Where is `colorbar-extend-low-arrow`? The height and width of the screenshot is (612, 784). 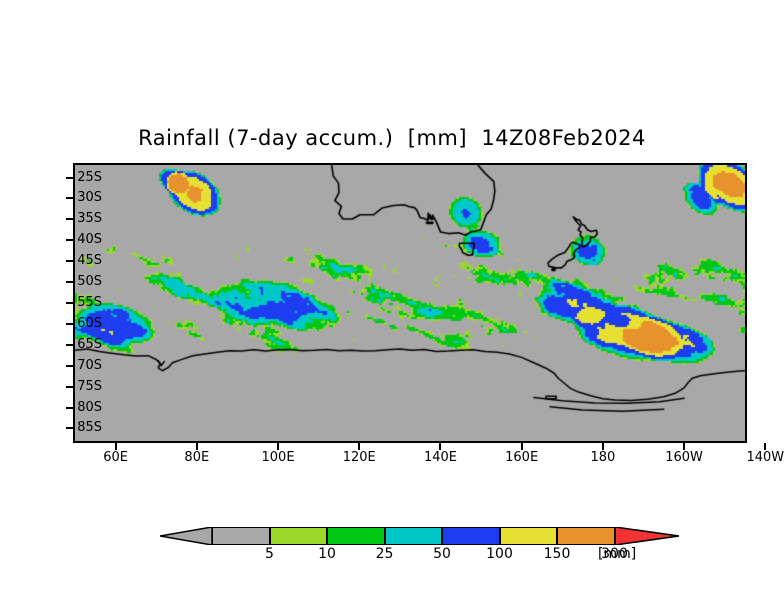 colorbar-extend-low-arrow is located at coordinates (186, 537).